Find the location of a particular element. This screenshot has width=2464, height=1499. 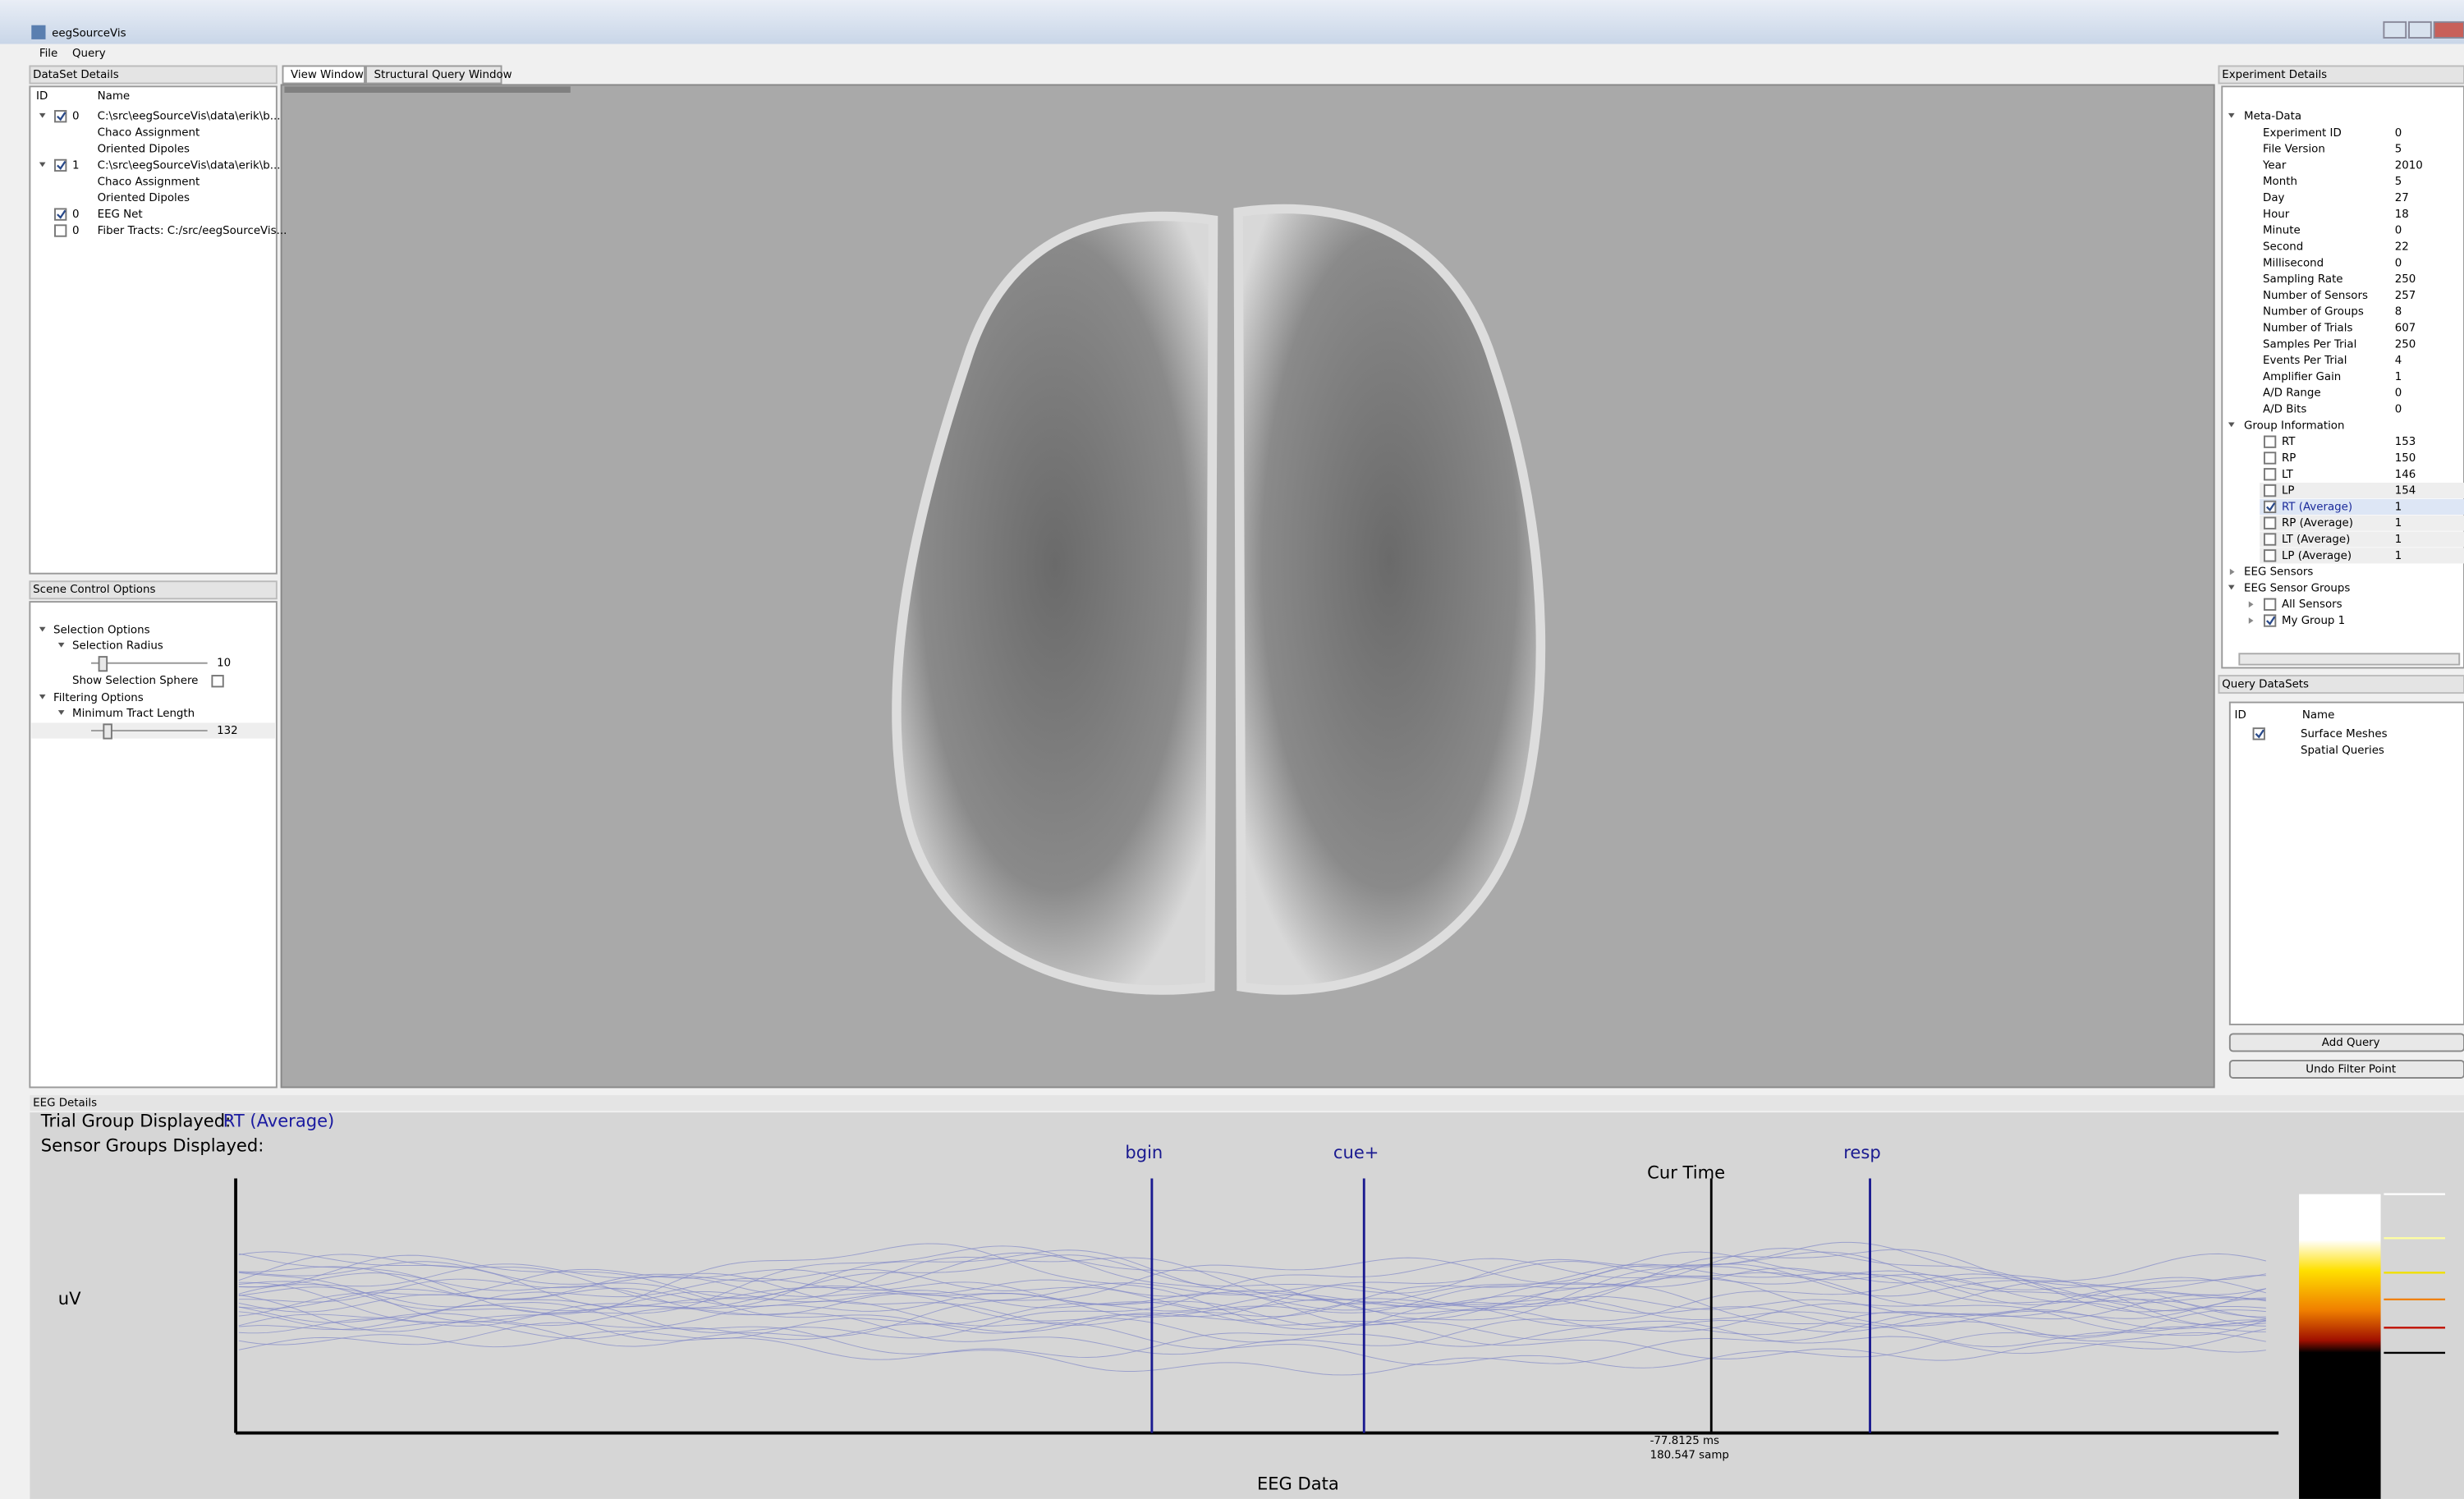

field-name: Samples Per Trial is located at coordinates (2309, 344).